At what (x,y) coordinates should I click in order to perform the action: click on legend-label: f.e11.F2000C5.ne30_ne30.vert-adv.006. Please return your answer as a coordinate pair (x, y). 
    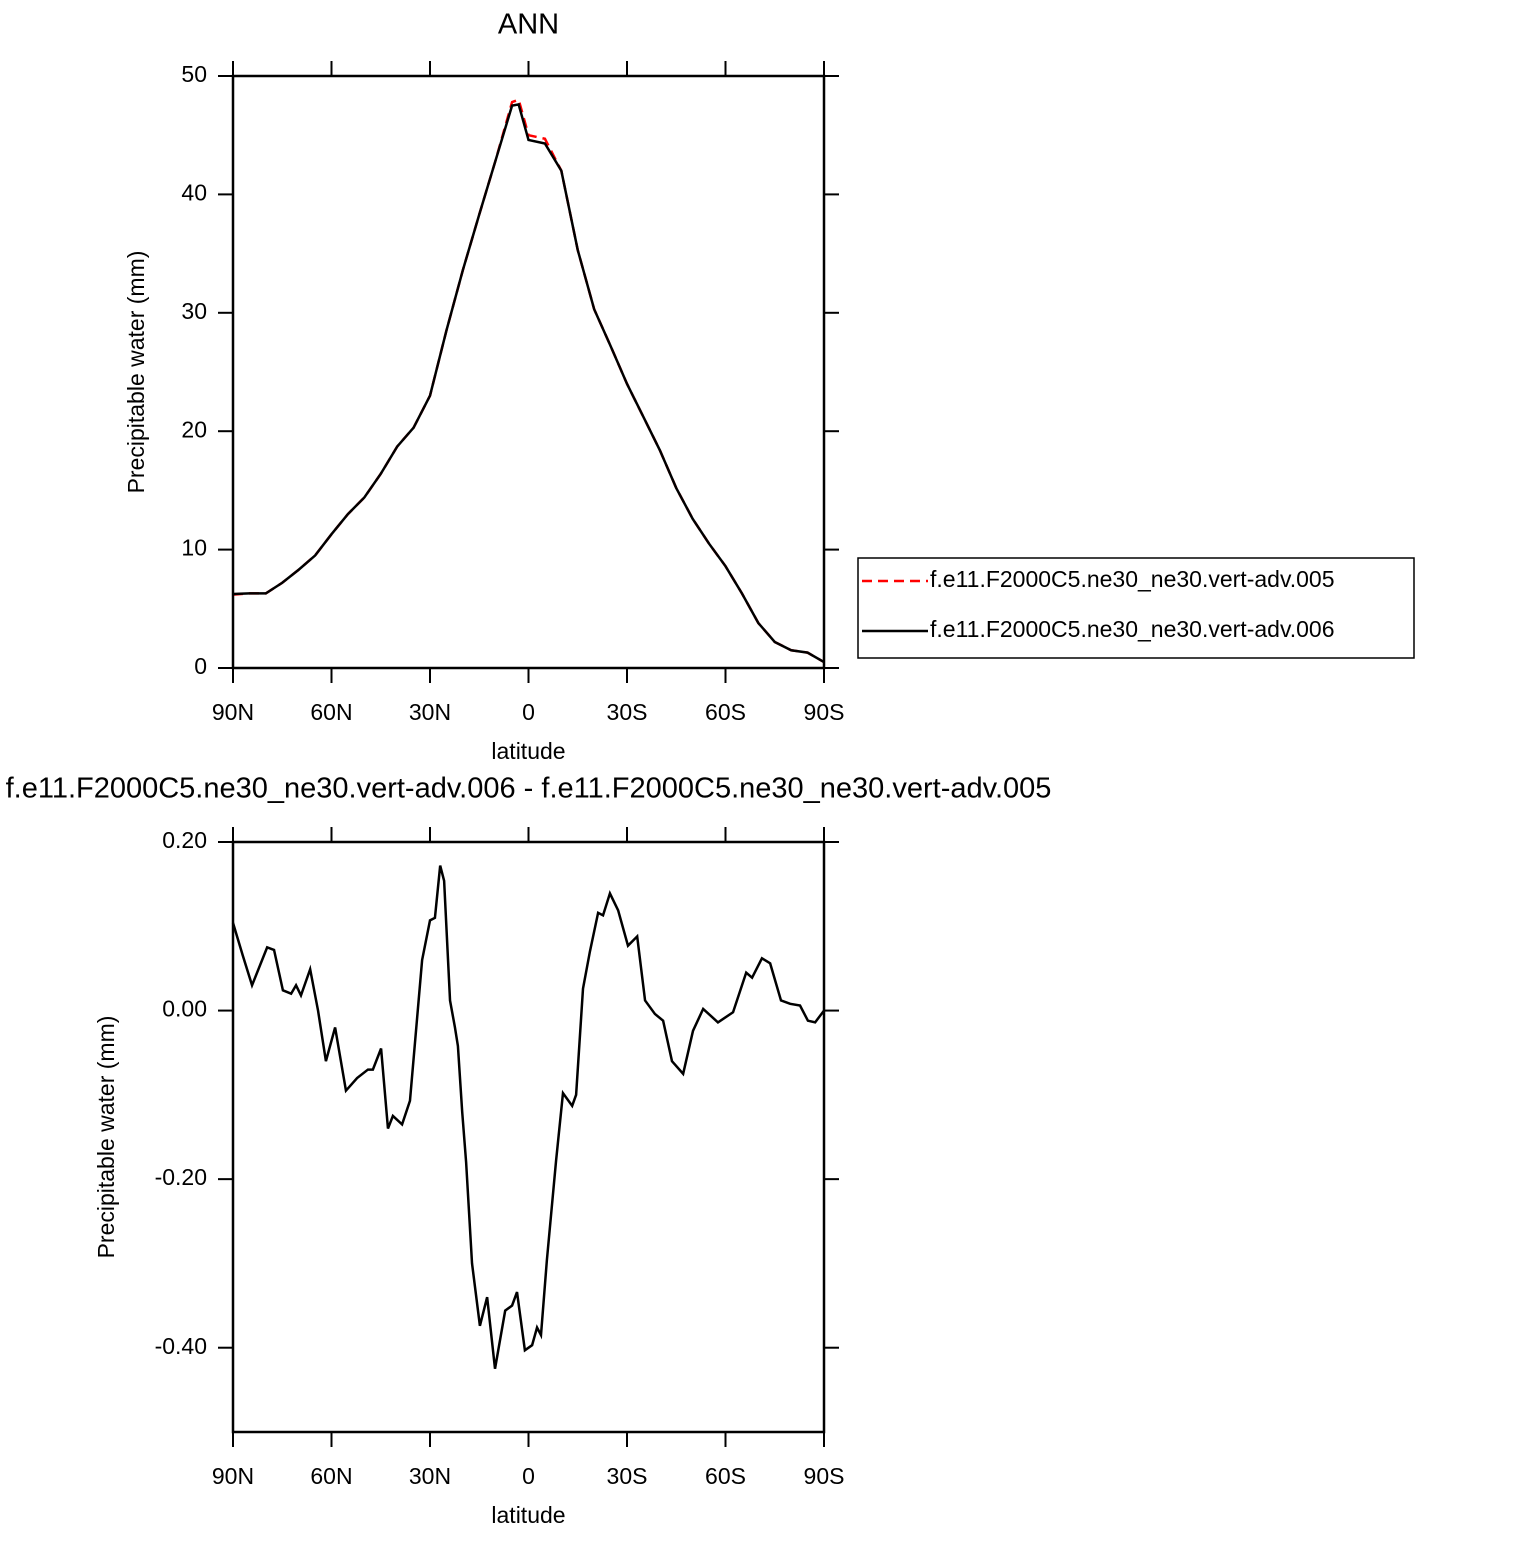
    Looking at the image, I should click on (1132, 629).